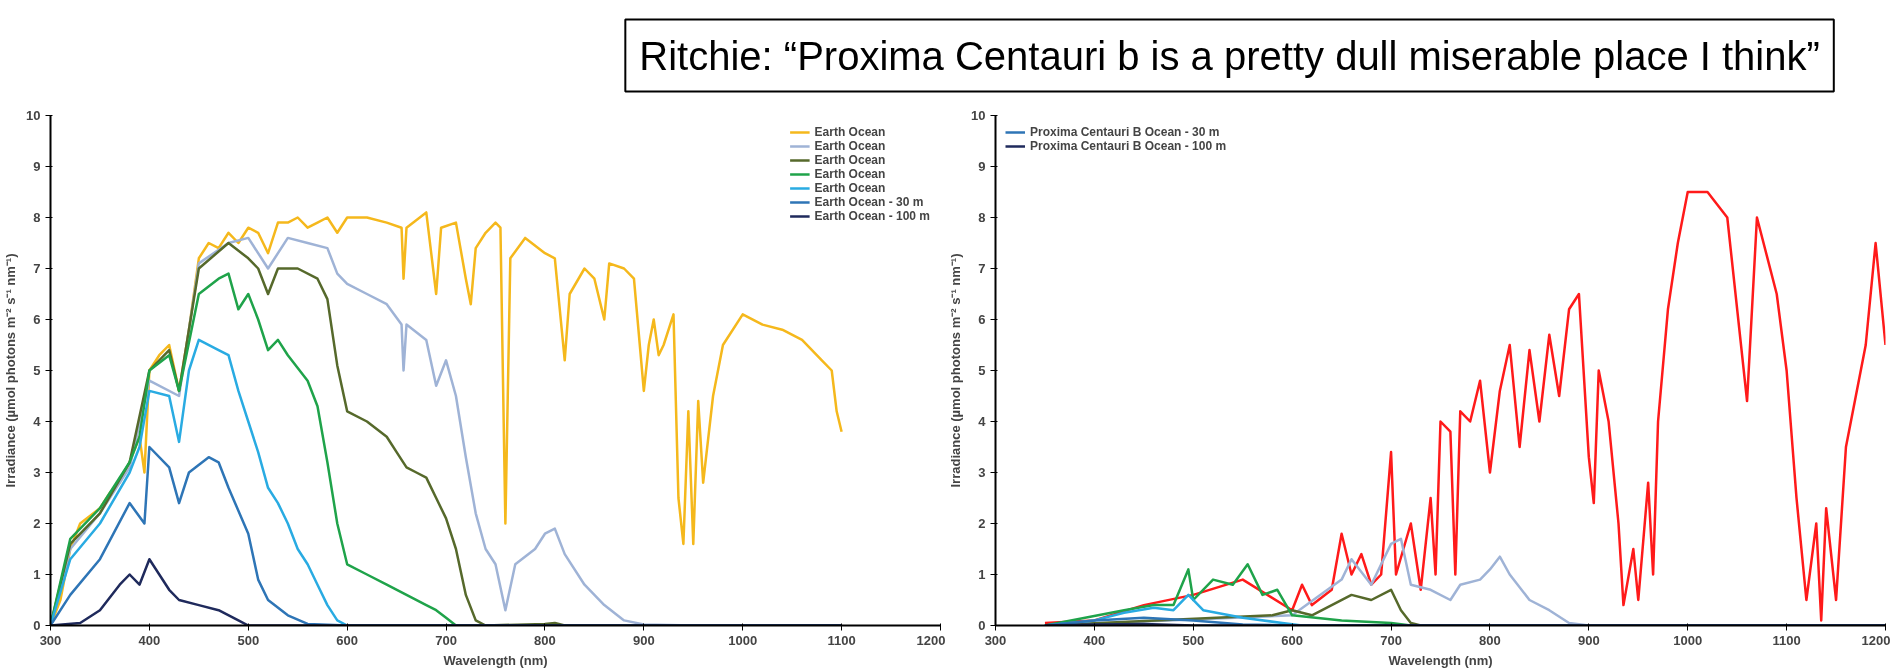 The image size is (1890, 670). Describe the element at coordinates (1128, 146) in the screenshot. I see `legend-label: Proxima Centauri B Ocean - 100 m` at that location.